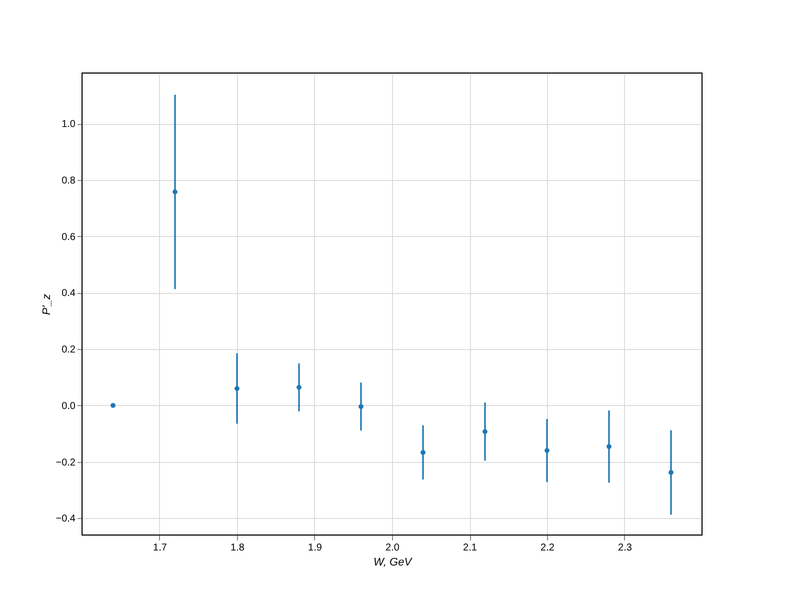 The height and width of the screenshot is (600, 800). What do you see at coordinates (547, 548) in the screenshot?
I see `x-tick-label: 2.2` at bounding box center [547, 548].